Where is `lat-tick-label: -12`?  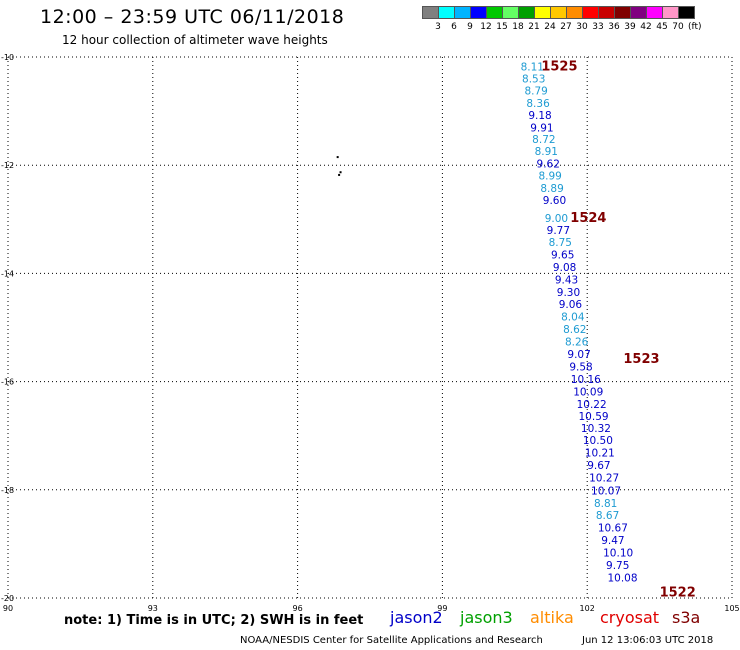 lat-tick-label: -12 is located at coordinates (7, 165).